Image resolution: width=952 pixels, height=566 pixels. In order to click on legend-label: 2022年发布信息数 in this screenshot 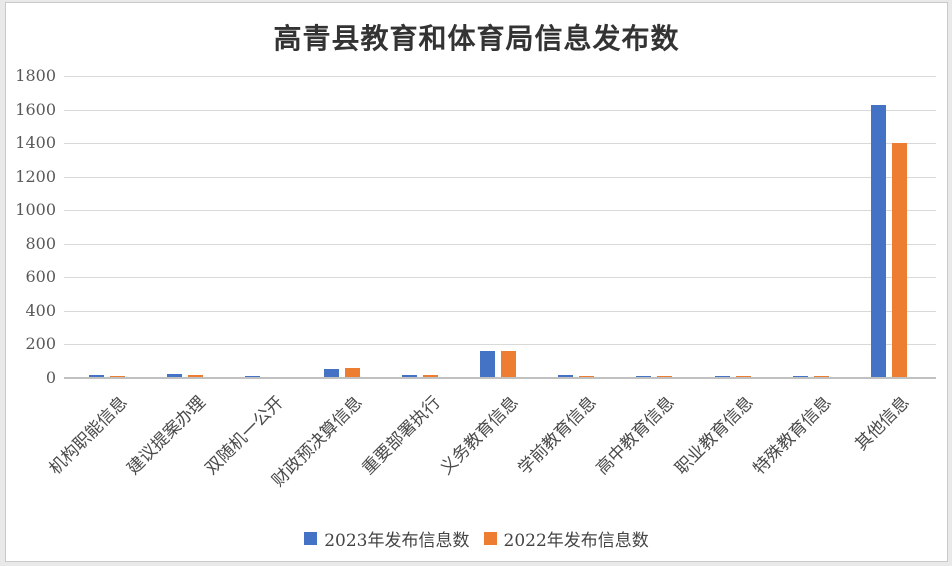, I will do `click(576, 541)`.